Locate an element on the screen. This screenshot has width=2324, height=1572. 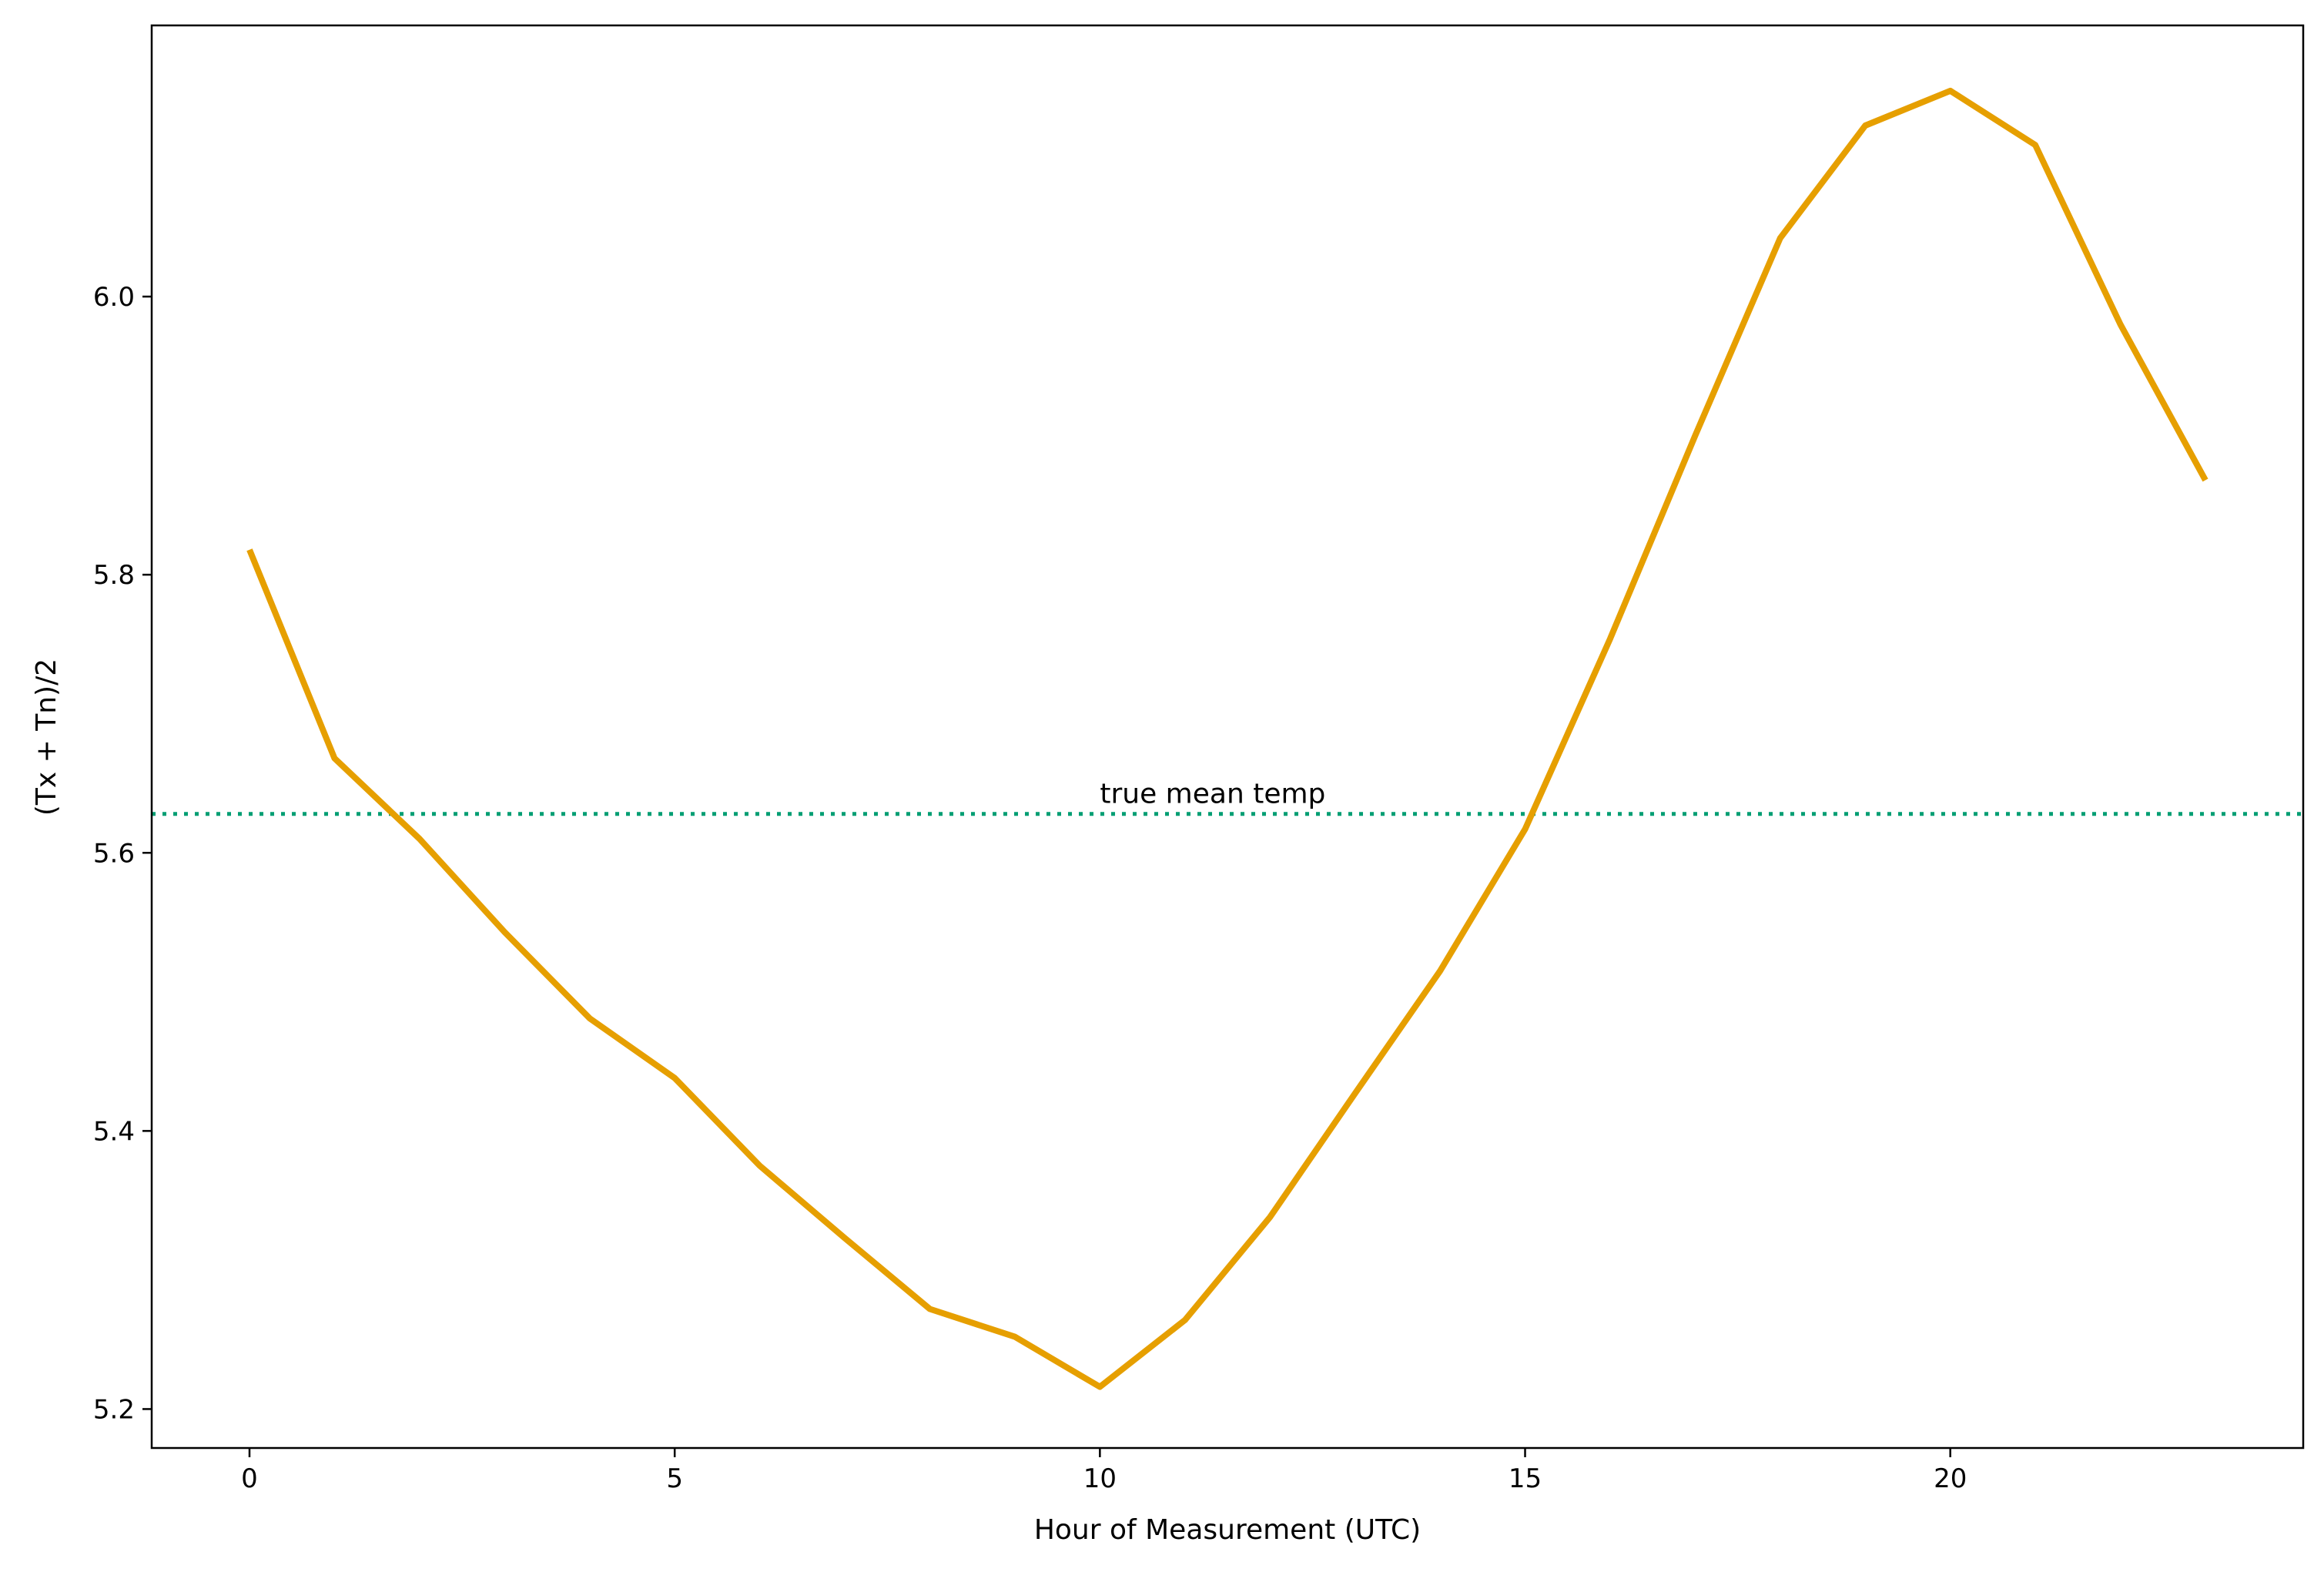
reference-line-label: true mean temp is located at coordinates (1212, 794).